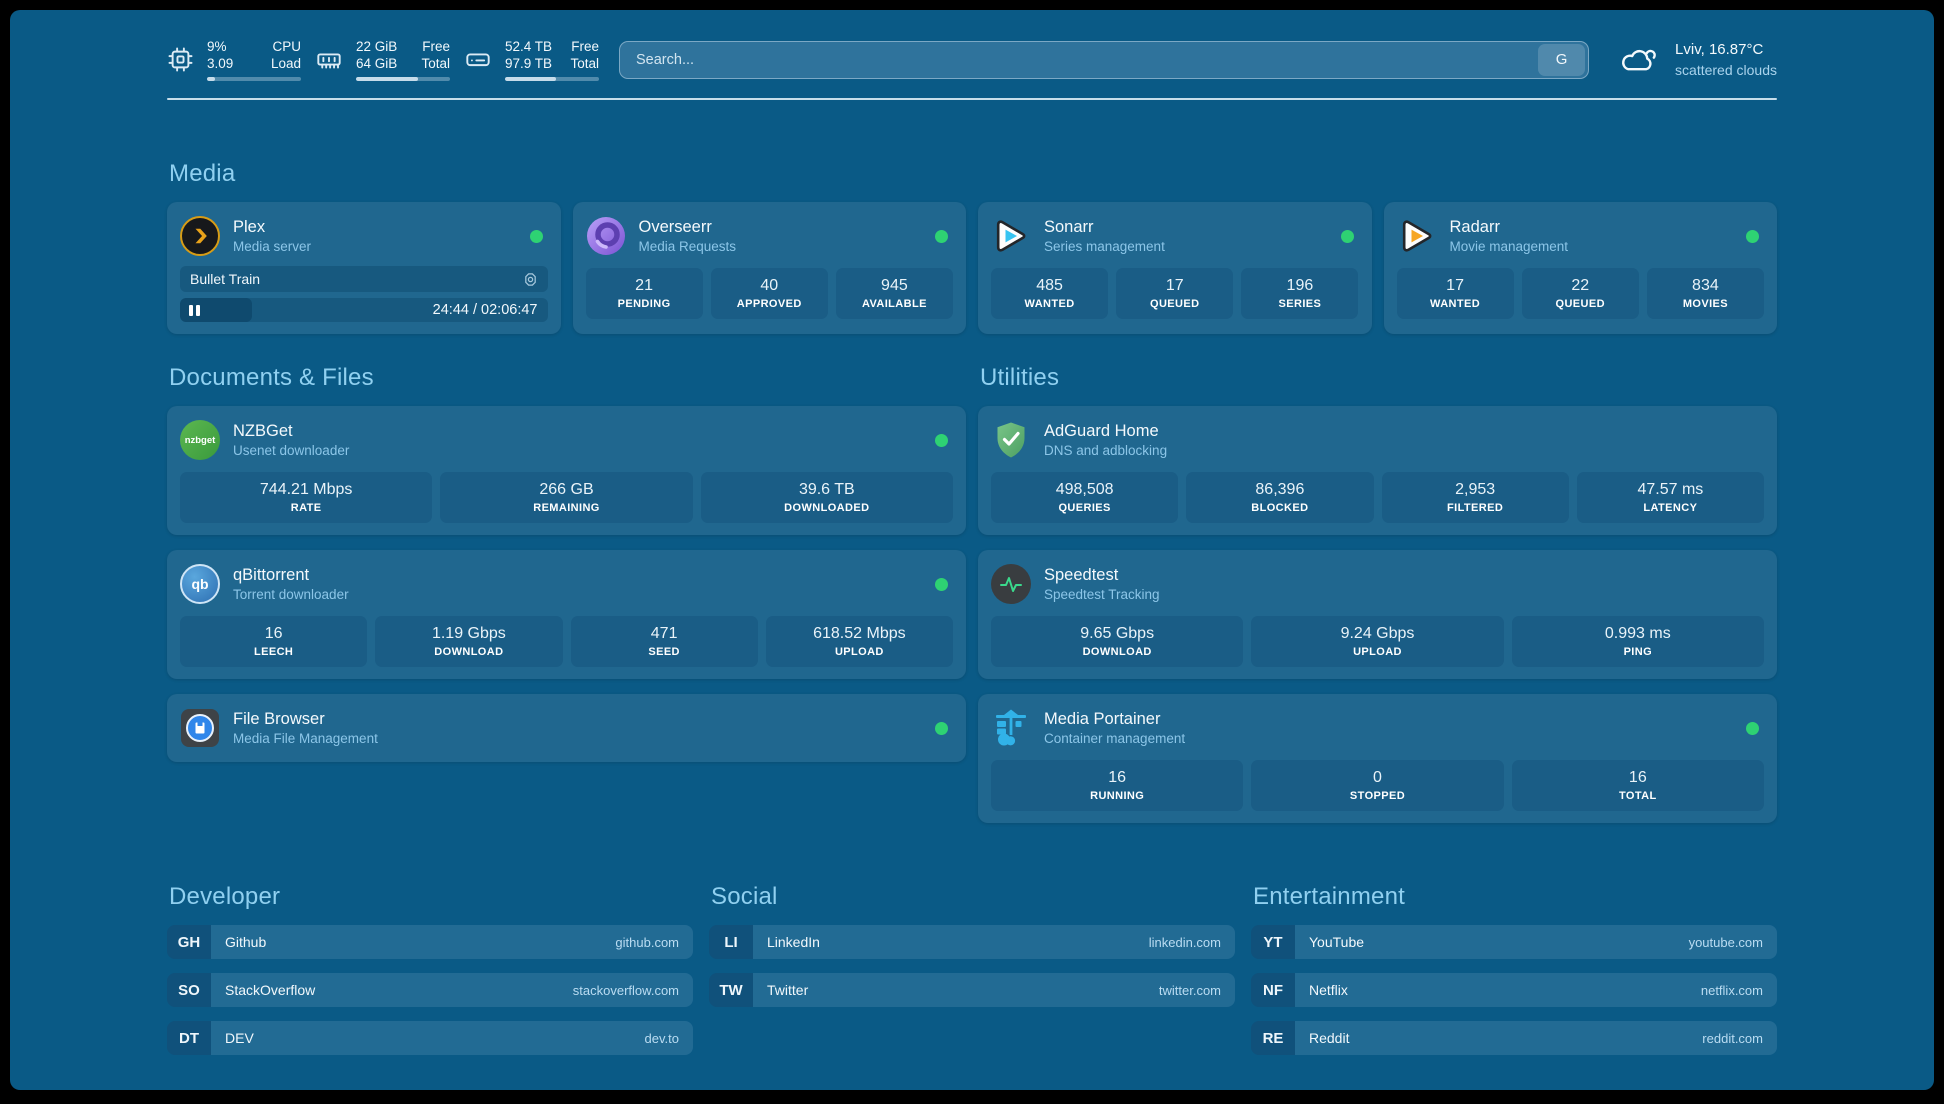  I want to click on bookmark-twitter: TW Twitter twitter.com, so click(972, 990).